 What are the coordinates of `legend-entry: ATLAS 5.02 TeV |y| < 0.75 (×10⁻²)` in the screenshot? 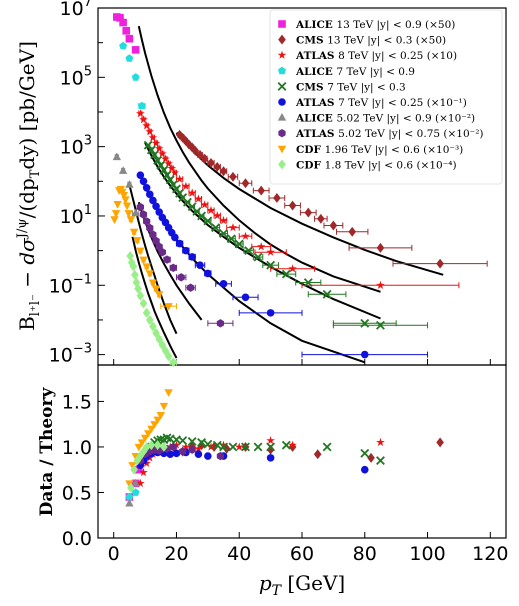 It's located at (389, 134).